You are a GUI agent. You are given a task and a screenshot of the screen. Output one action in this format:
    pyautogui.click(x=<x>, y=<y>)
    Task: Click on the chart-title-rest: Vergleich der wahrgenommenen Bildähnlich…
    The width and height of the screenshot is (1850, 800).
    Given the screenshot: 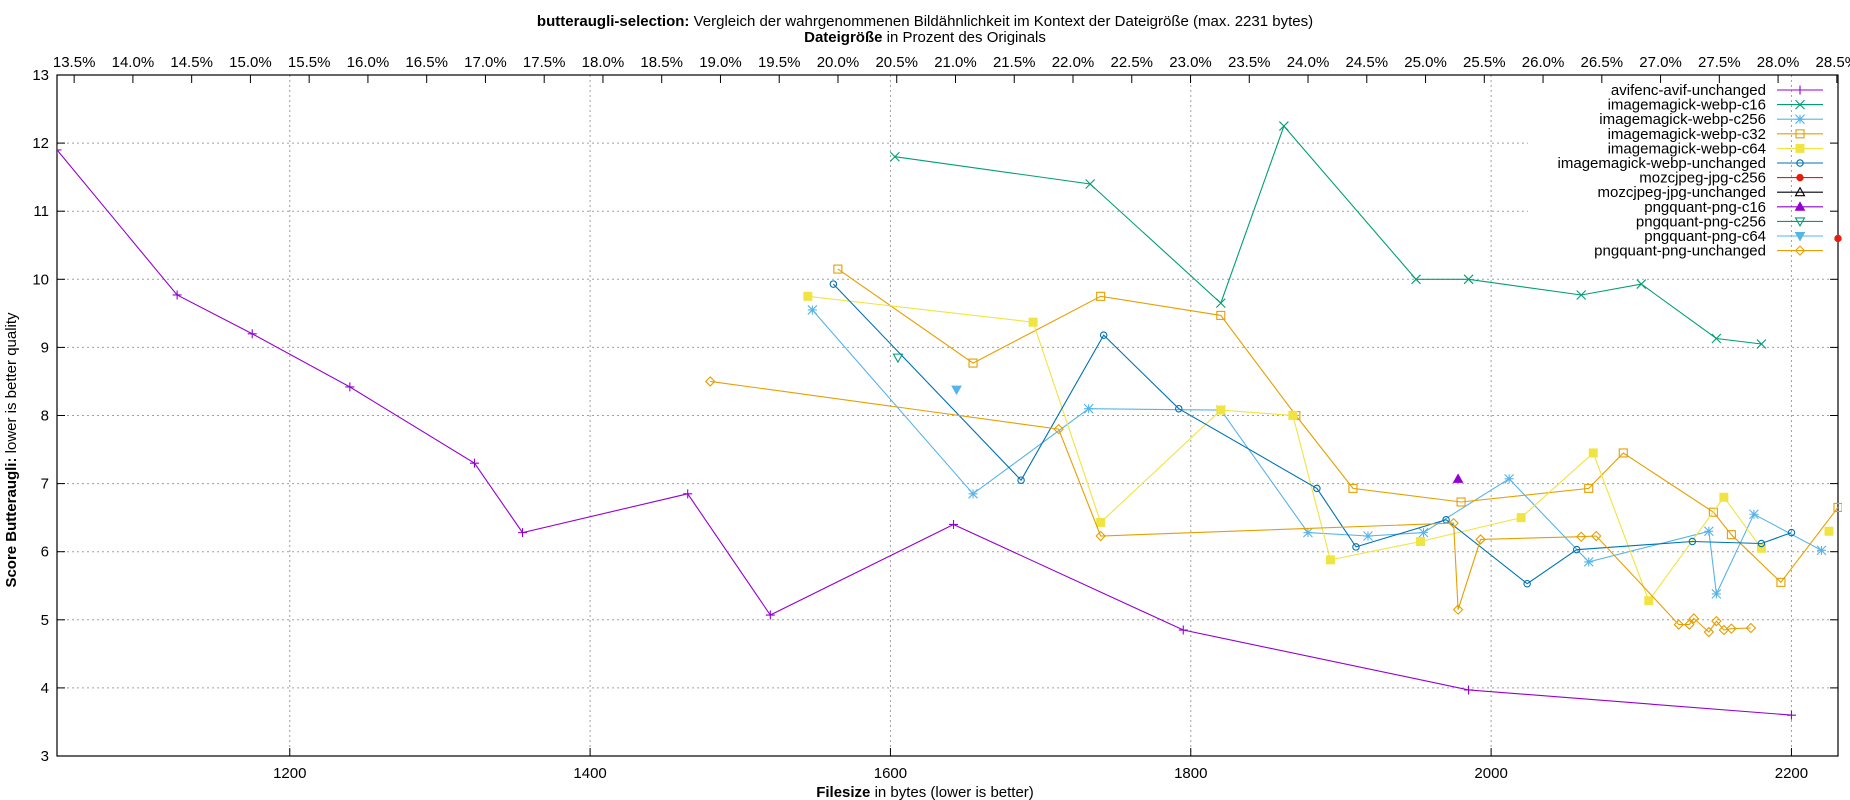 What is the action you would take?
    pyautogui.click(x=1001, y=21)
    